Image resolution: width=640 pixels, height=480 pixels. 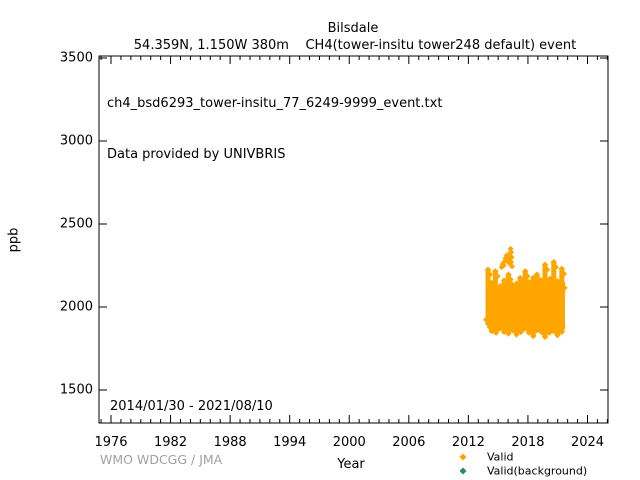 I want to click on y-tick-label: 2500, so click(x=76, y=224).